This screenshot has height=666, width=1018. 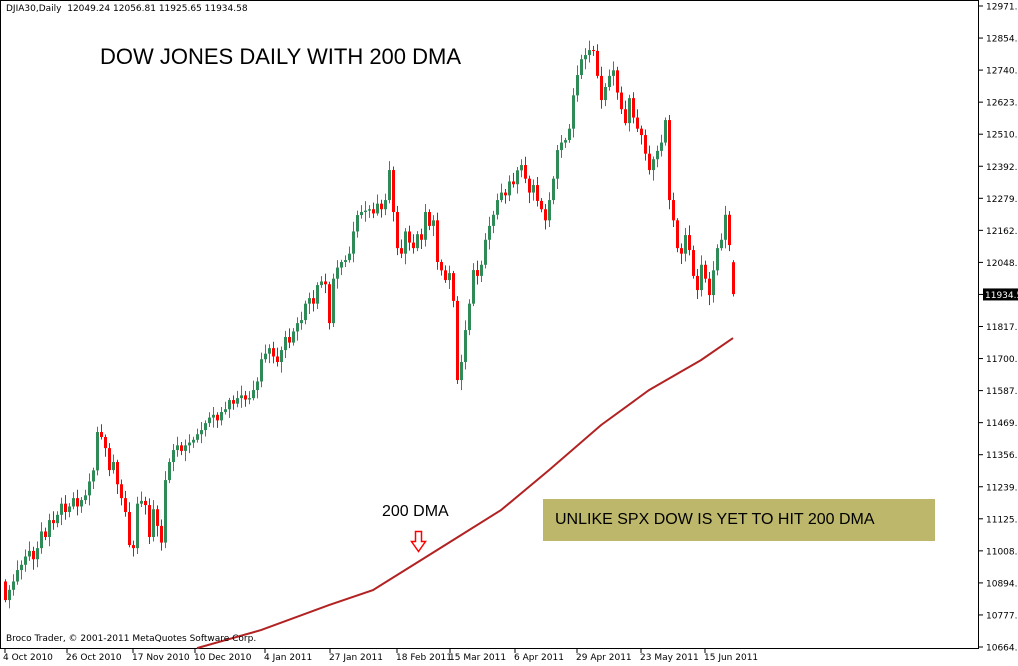 I want to click on x-tick-label: 6 Apr 2011, so click(x=539, y=658).